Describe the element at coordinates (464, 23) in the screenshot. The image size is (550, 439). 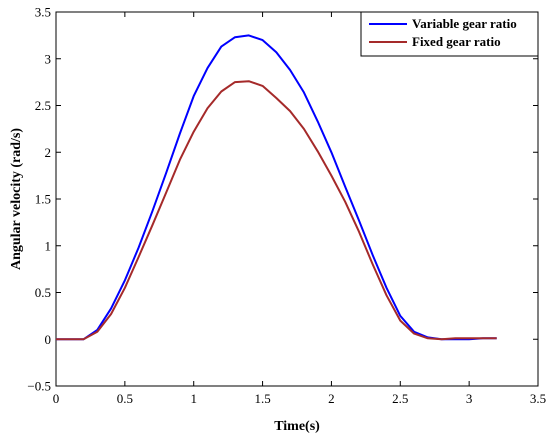
I see `legend-label-variable: Variable gear ratio` at that location.